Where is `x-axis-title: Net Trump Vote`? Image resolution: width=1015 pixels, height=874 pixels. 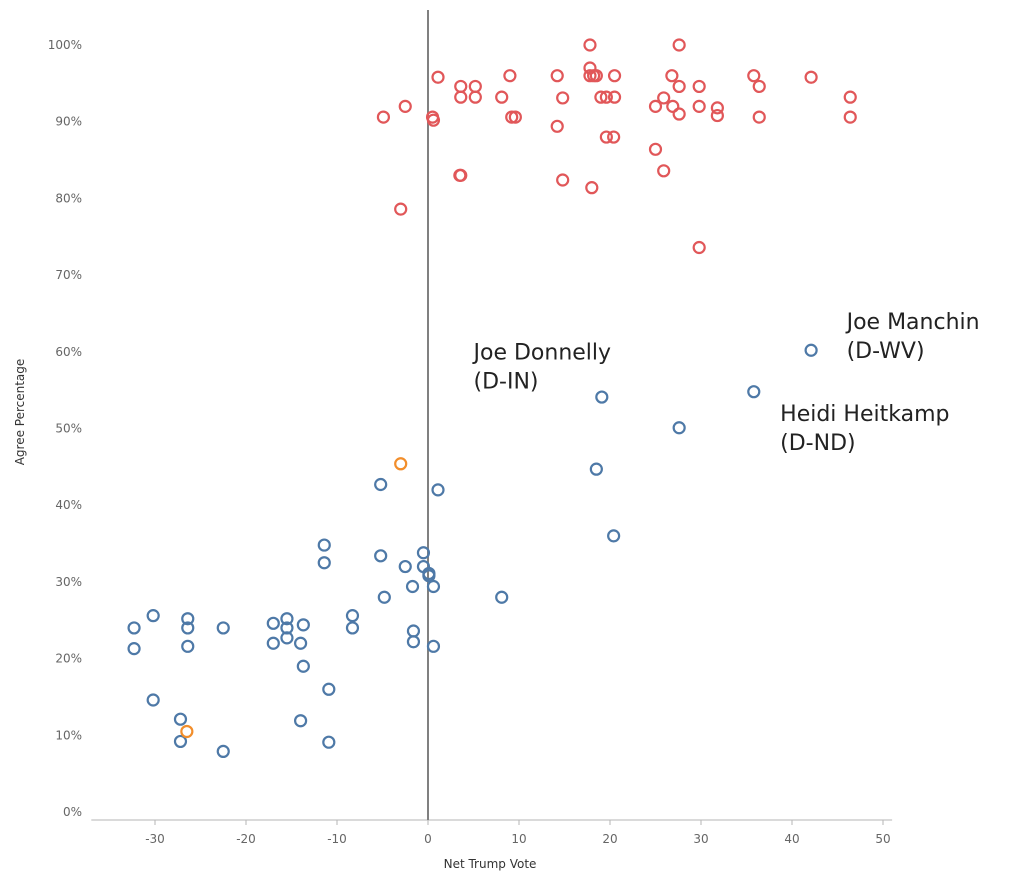
x-axis-title: Net Trump Vote is located at coordinates (490, 864).